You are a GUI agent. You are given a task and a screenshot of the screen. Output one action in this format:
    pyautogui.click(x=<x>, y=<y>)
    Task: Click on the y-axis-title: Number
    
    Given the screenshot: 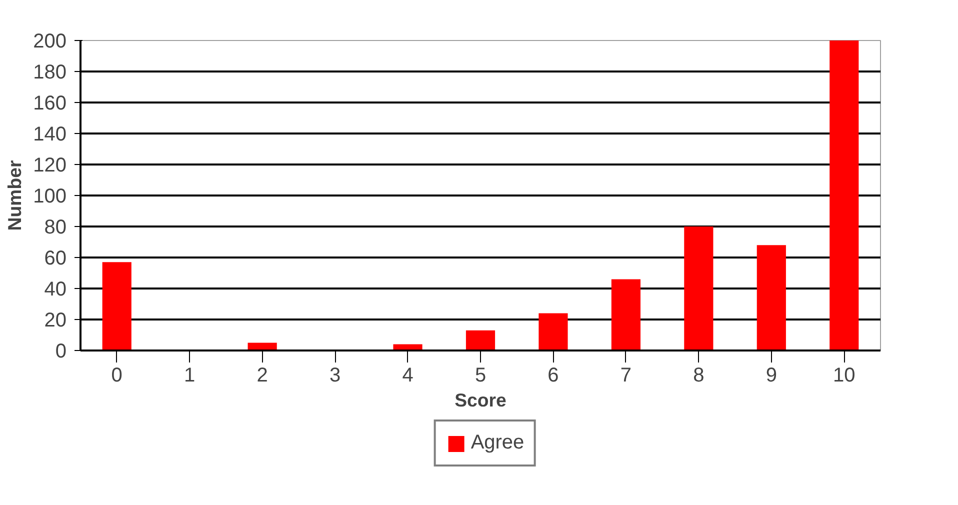 What is the action you would take?
    pyautogui.click(x=15, y=195)
    